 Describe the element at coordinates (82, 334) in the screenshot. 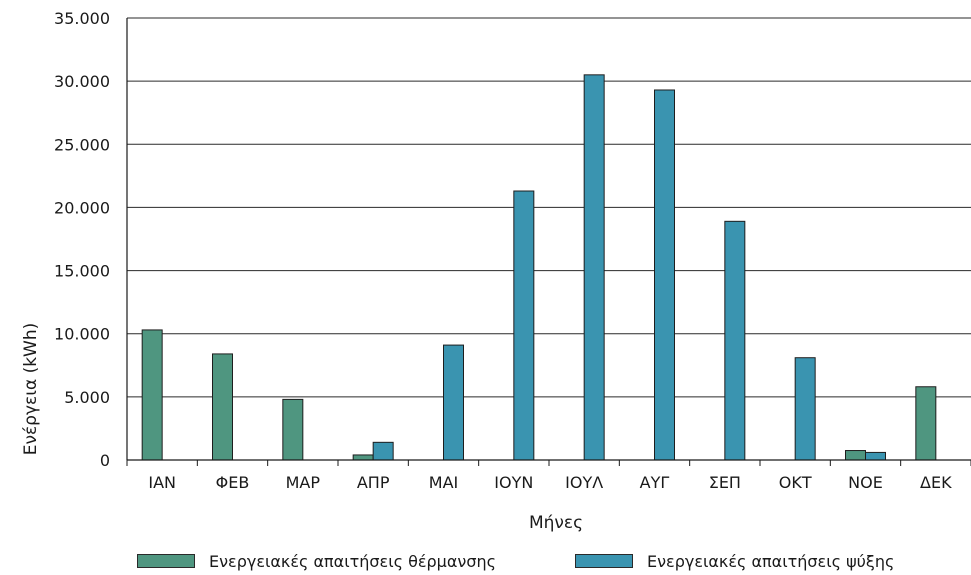

I see `y-tick-label: 10.000` at that location.